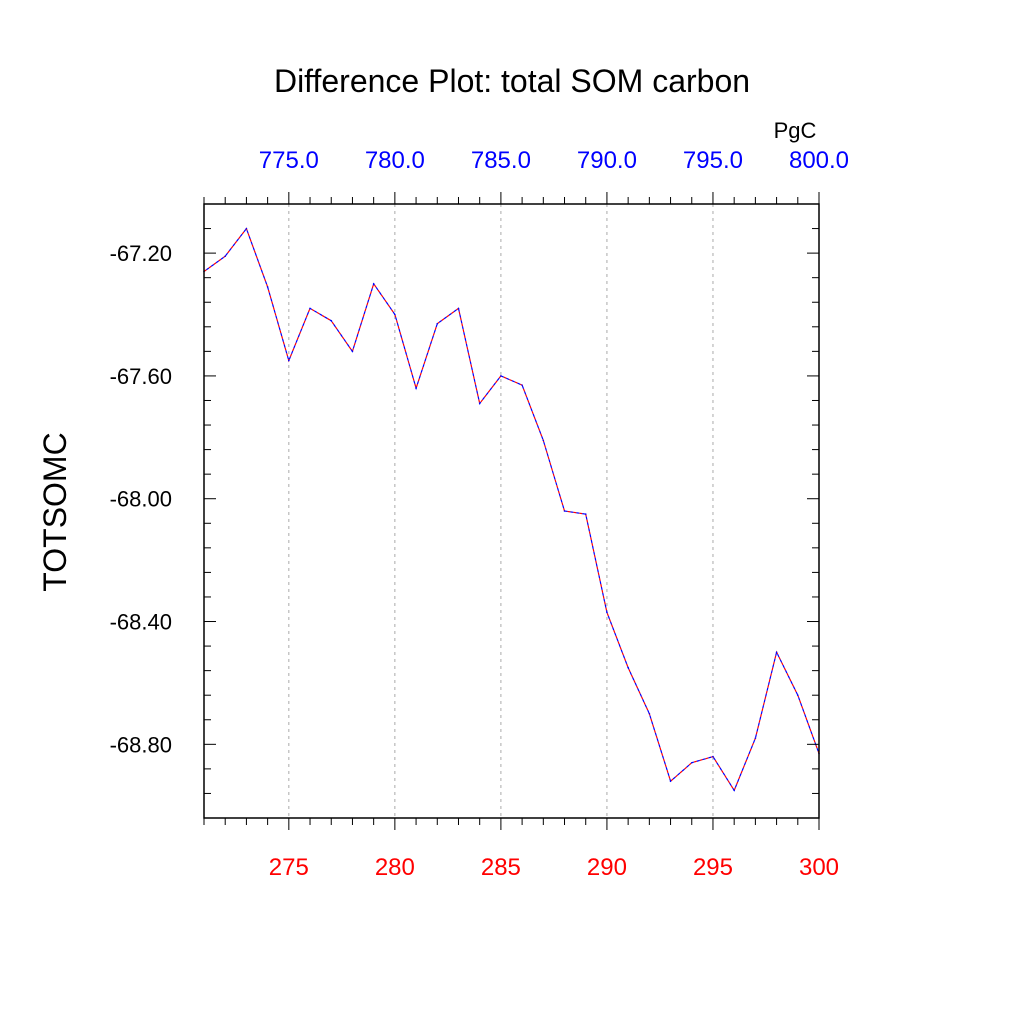  I want to click on top-tick-label: 800.0, so click(819, 160).